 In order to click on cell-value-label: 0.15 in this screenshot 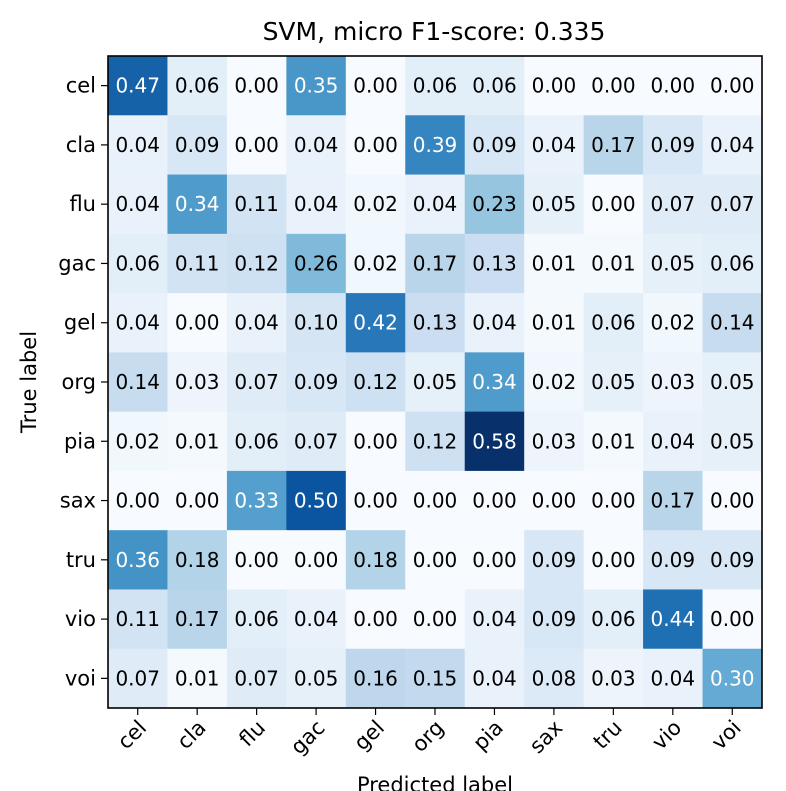, I will do `click(435, 678)`.